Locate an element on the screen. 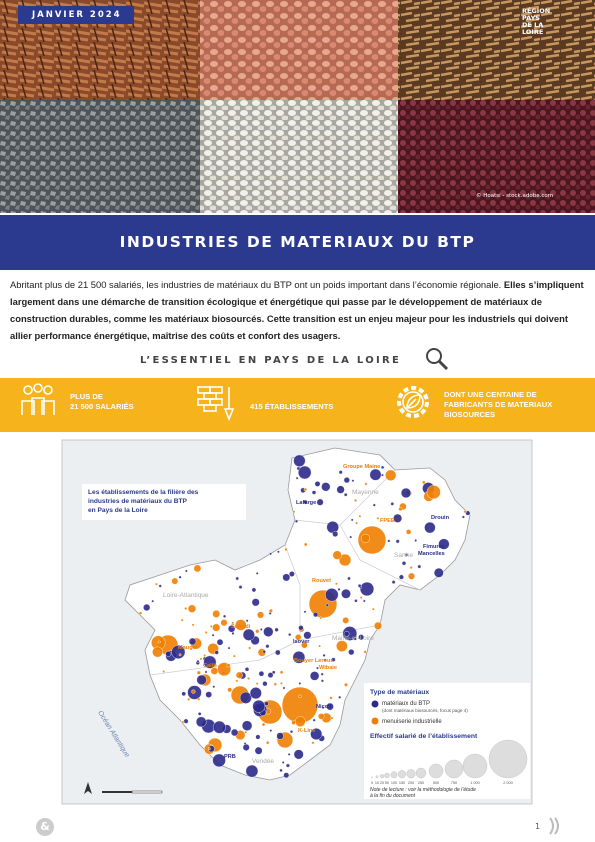 Image resolution: width=595 pixels, height=842 pixels. size-legend: 0 10 20 50 100 150 200 250 500 750 1 000 2 000 is located at coordinates (449, 762).